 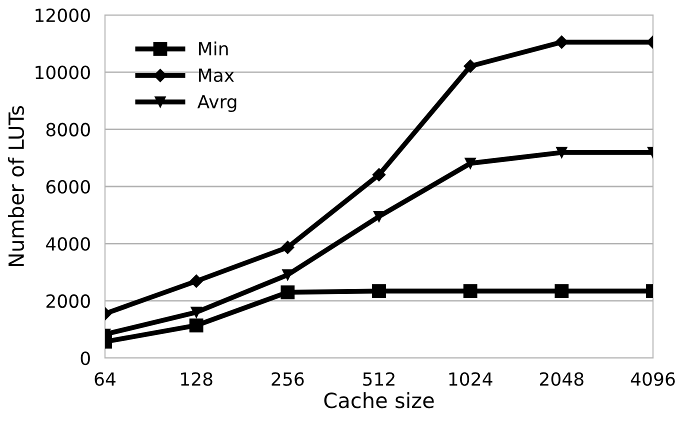 What do you see at coordinates (652, 379) in the screenshot?
I see `x-tick-label: 4096` at bounding box center [652, 379].